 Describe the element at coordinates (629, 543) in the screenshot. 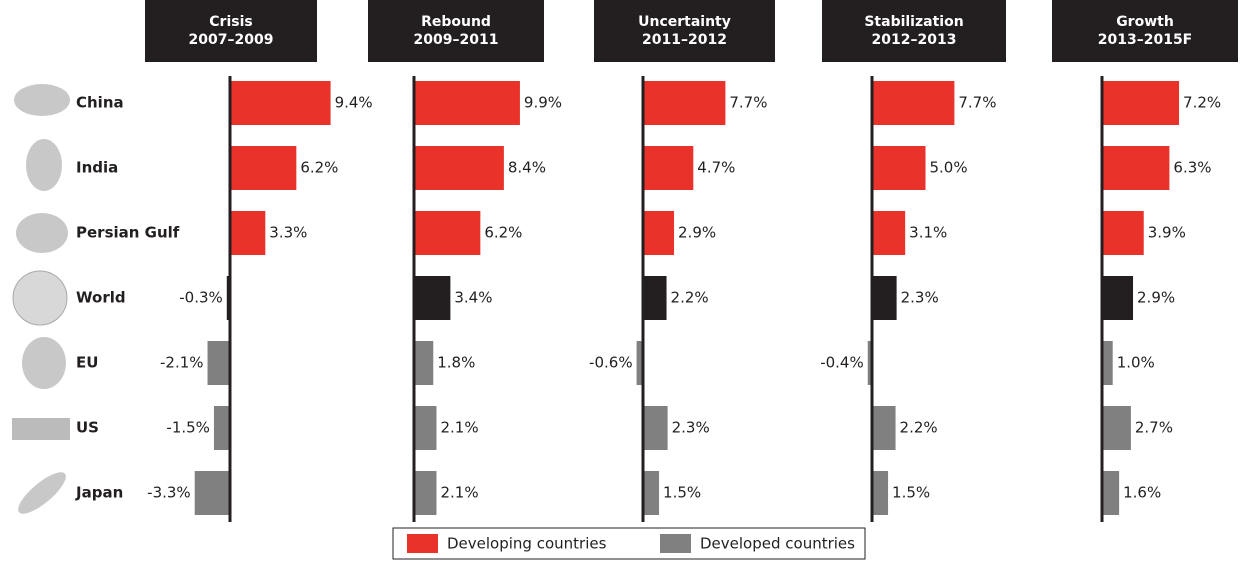

I see `legend-box` at that location.